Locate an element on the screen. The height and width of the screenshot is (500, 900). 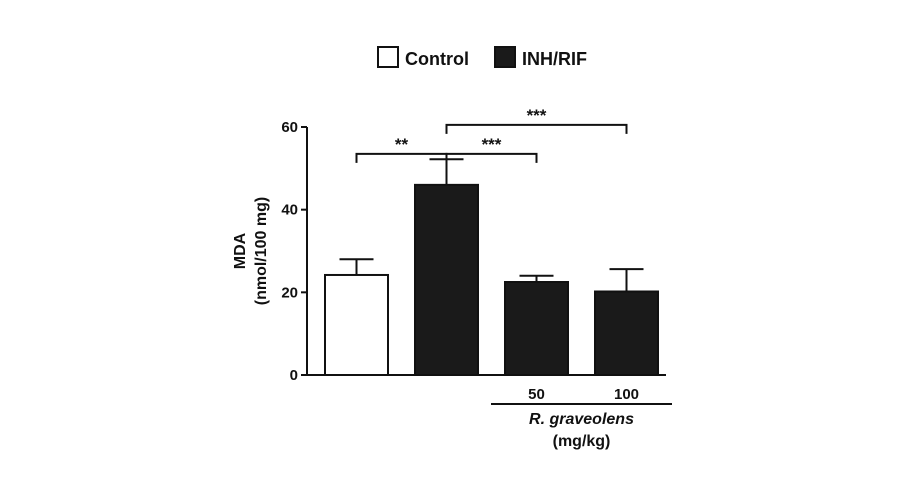
legend-label: Control is located at coordinates (437, 59).